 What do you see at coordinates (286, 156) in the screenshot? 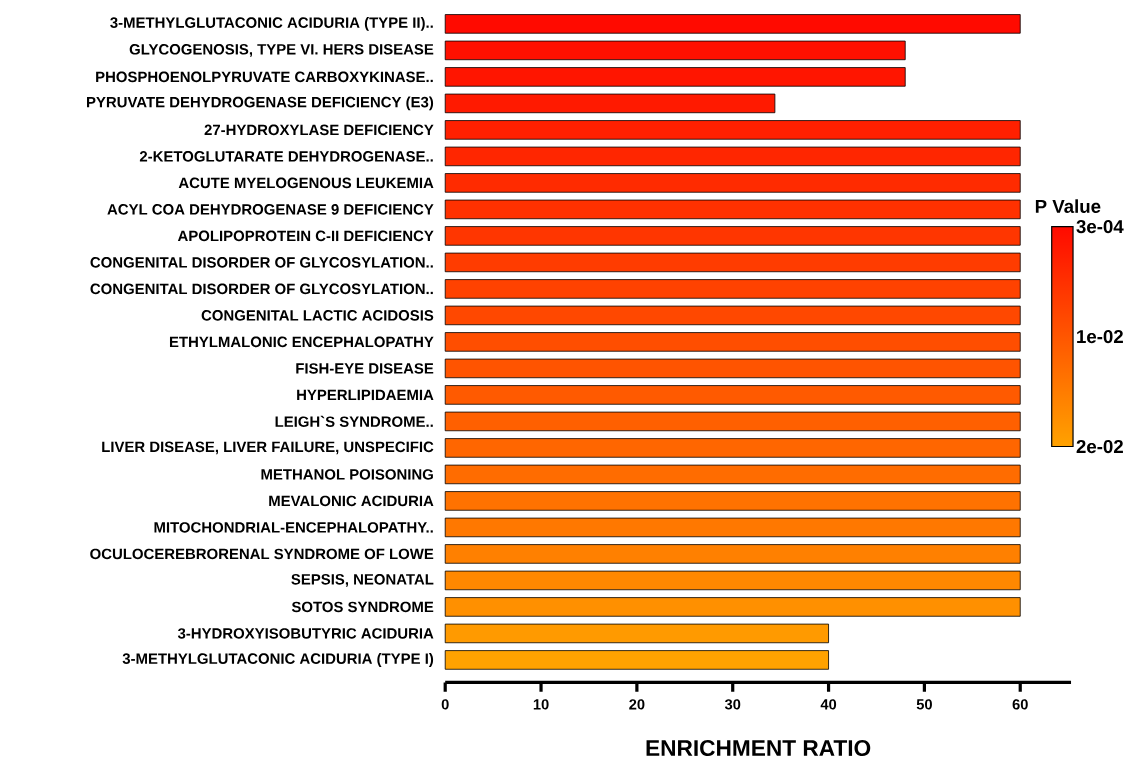
I see `y-tick-label: 2-KETOGLUTARATE DEHYDROGENASE..` at bounding box center [286, 156].